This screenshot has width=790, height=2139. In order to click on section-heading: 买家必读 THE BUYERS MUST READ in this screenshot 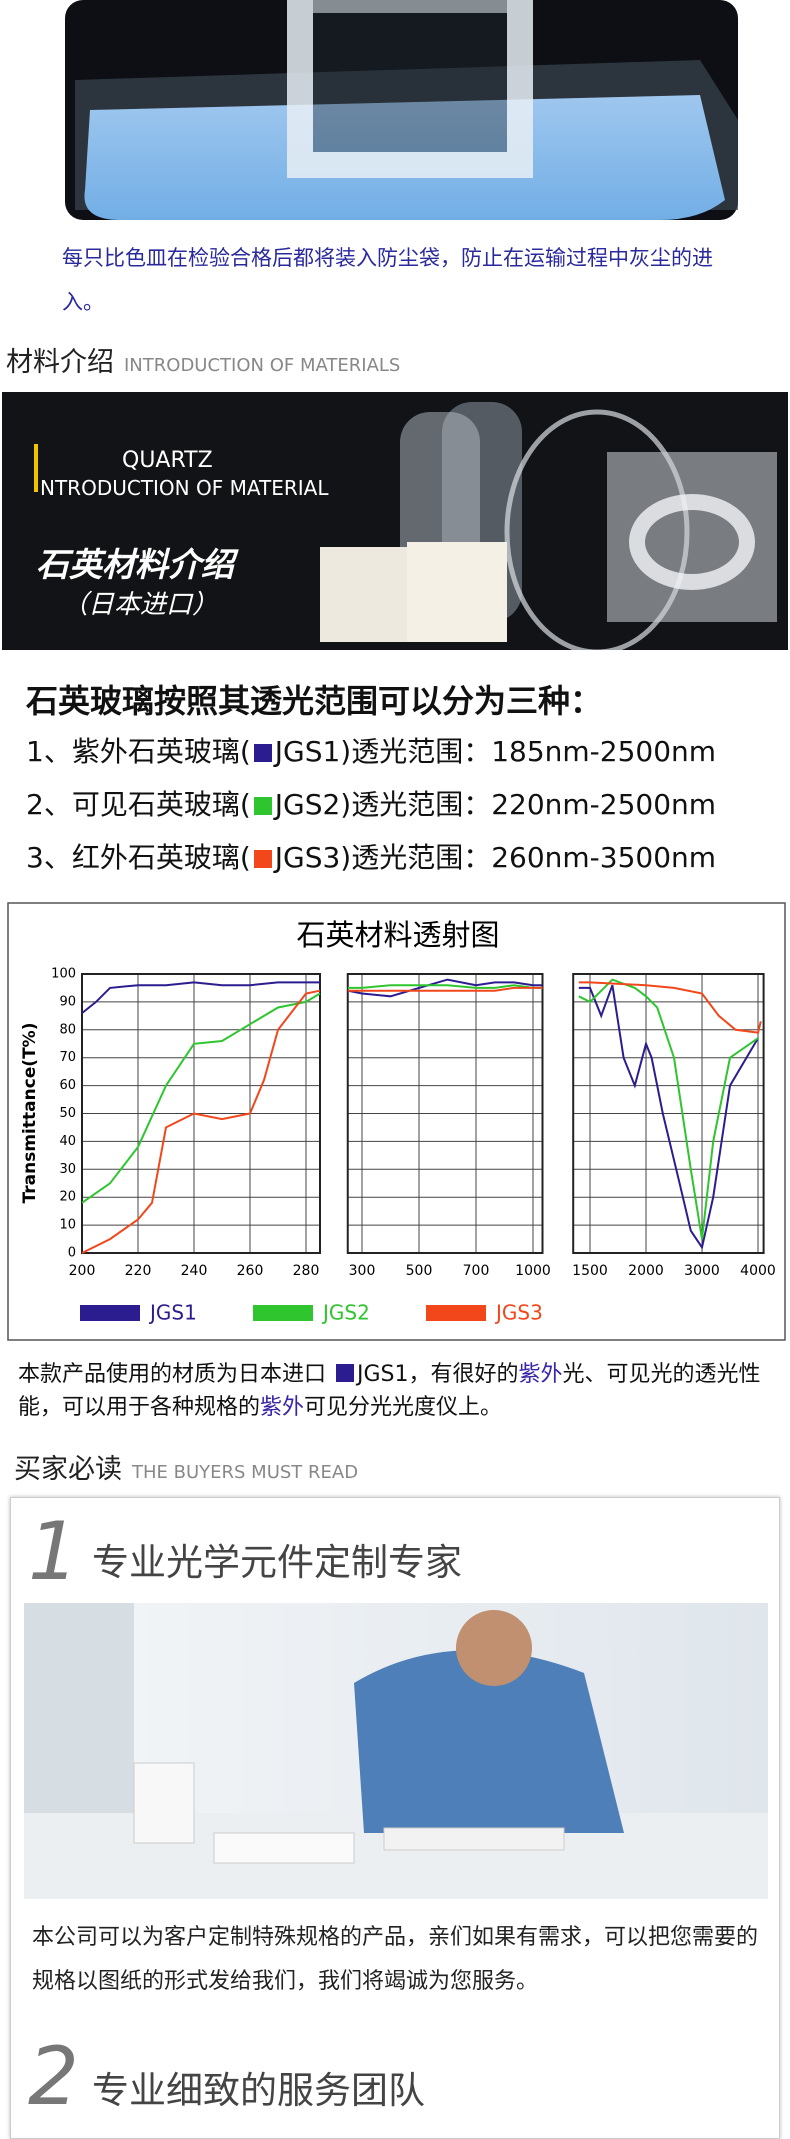, I will do `click(186, 1466)`.